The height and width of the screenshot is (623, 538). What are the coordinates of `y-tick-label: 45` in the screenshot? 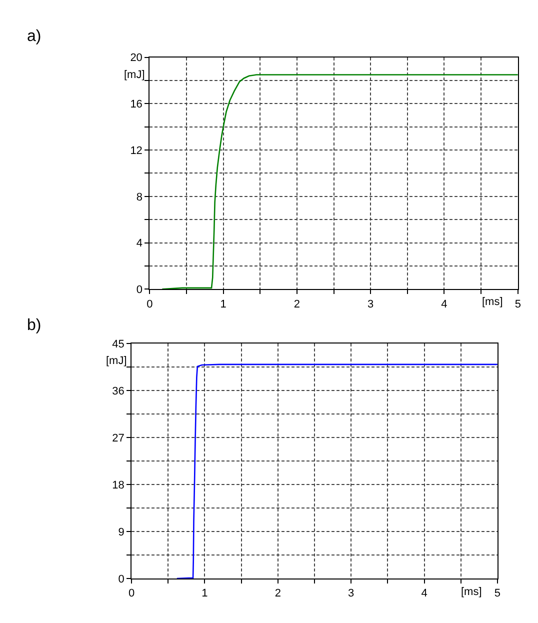 It's located at (118, 344).